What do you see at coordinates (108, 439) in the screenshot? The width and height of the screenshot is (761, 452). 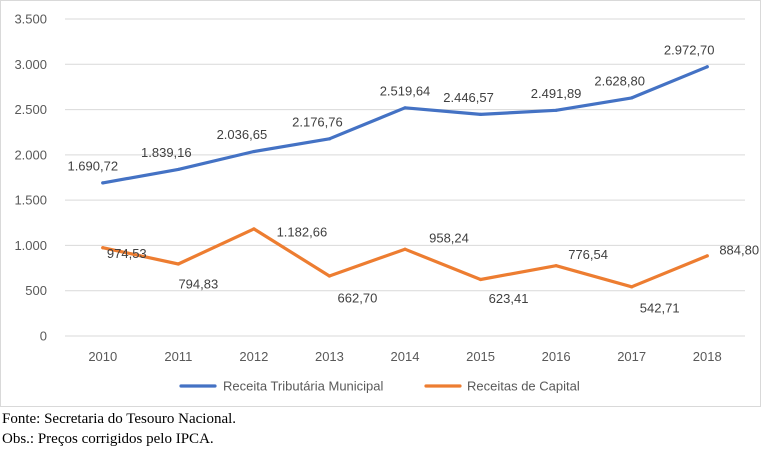 I see `observation-note: Obs.: Preços corrigidos pelo IPCA.` at bounding box center [108, 439].